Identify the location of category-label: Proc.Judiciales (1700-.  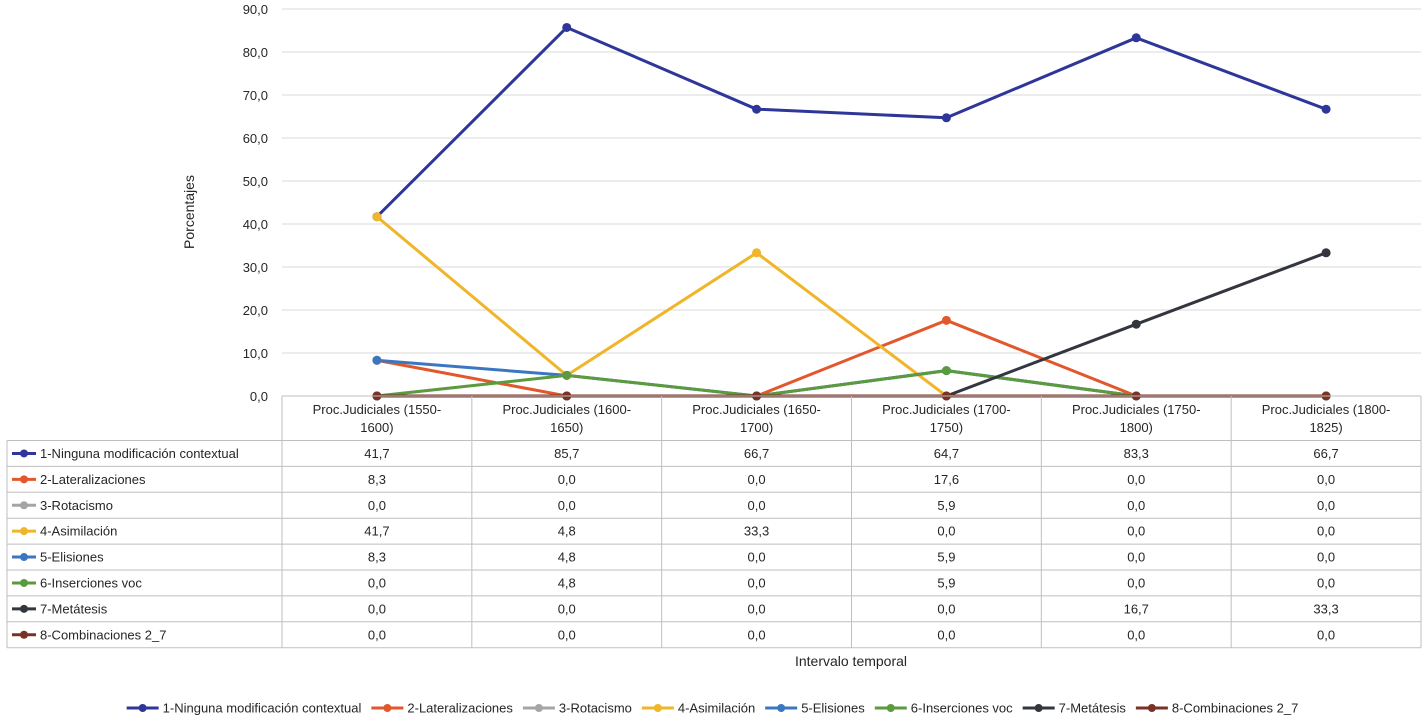
(946, 409).